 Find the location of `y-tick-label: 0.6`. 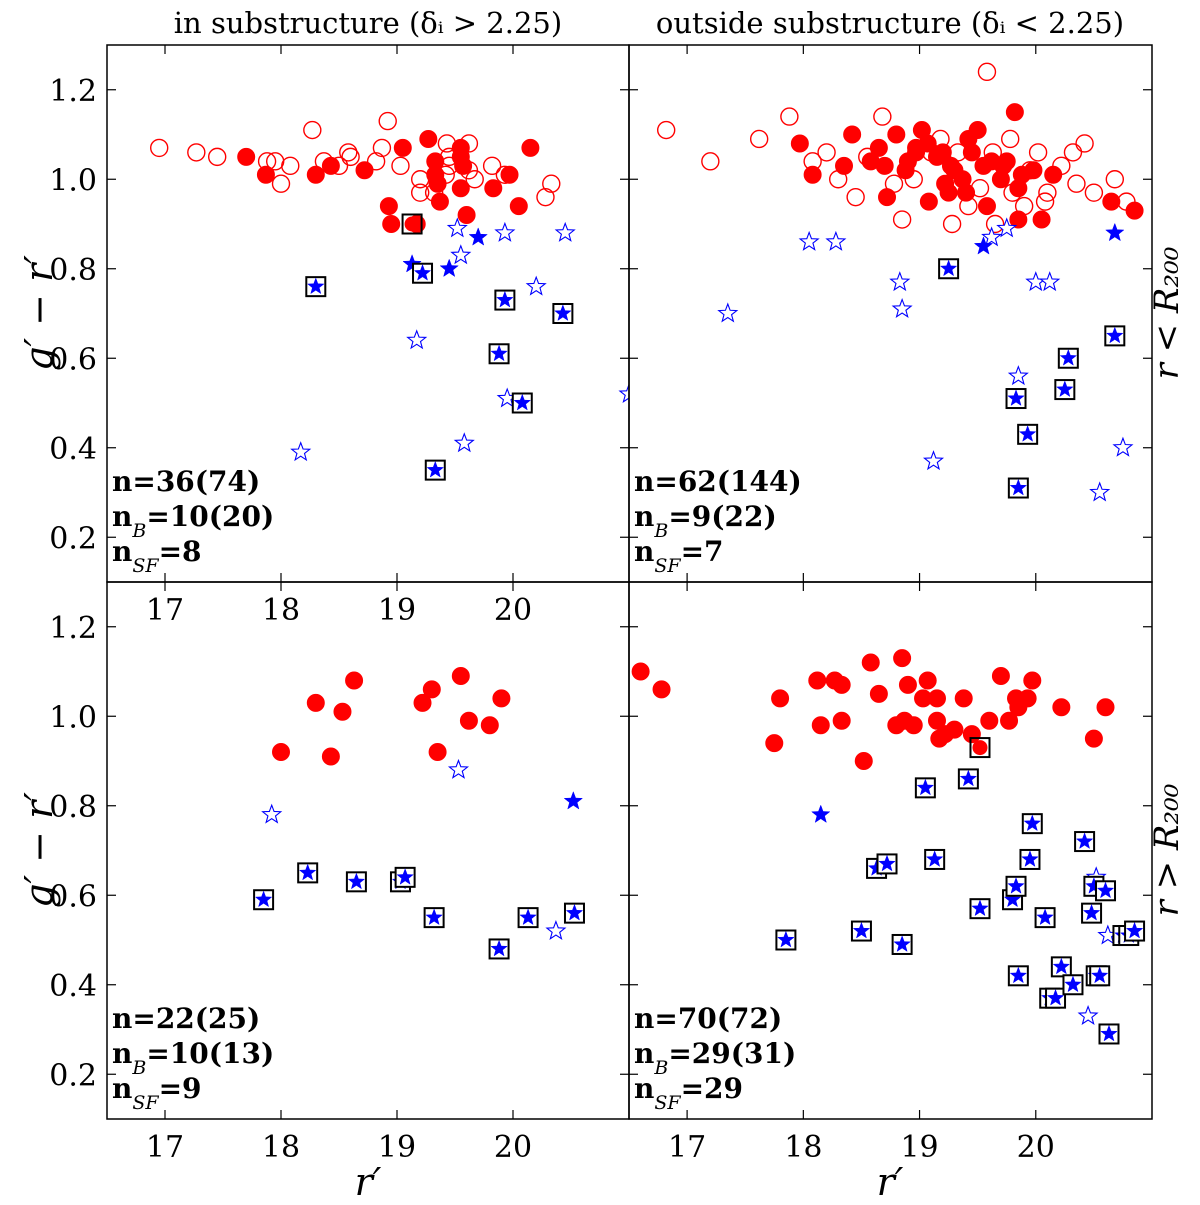

y-tick-label: 0.6 is located at coordinates (73, 896).